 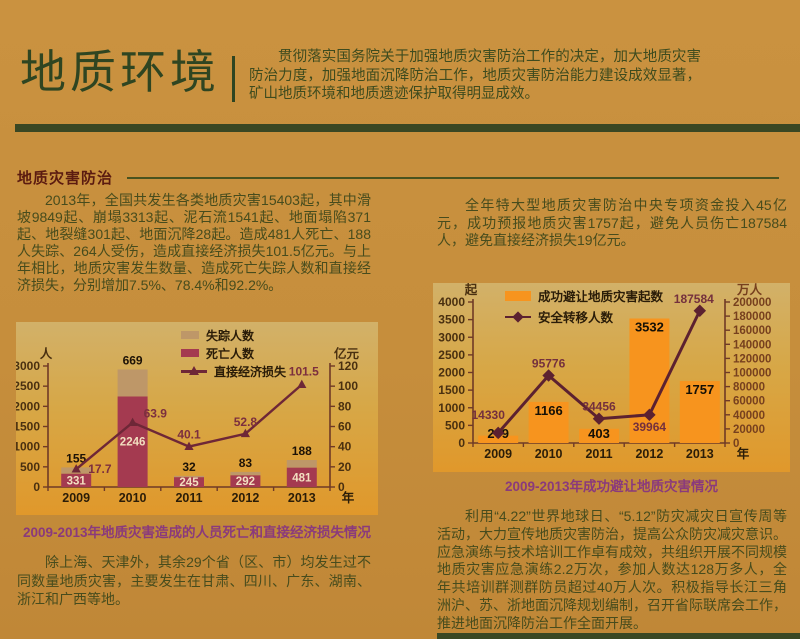 I want to click on svg-text: 3500, so click(x=451, y=320).